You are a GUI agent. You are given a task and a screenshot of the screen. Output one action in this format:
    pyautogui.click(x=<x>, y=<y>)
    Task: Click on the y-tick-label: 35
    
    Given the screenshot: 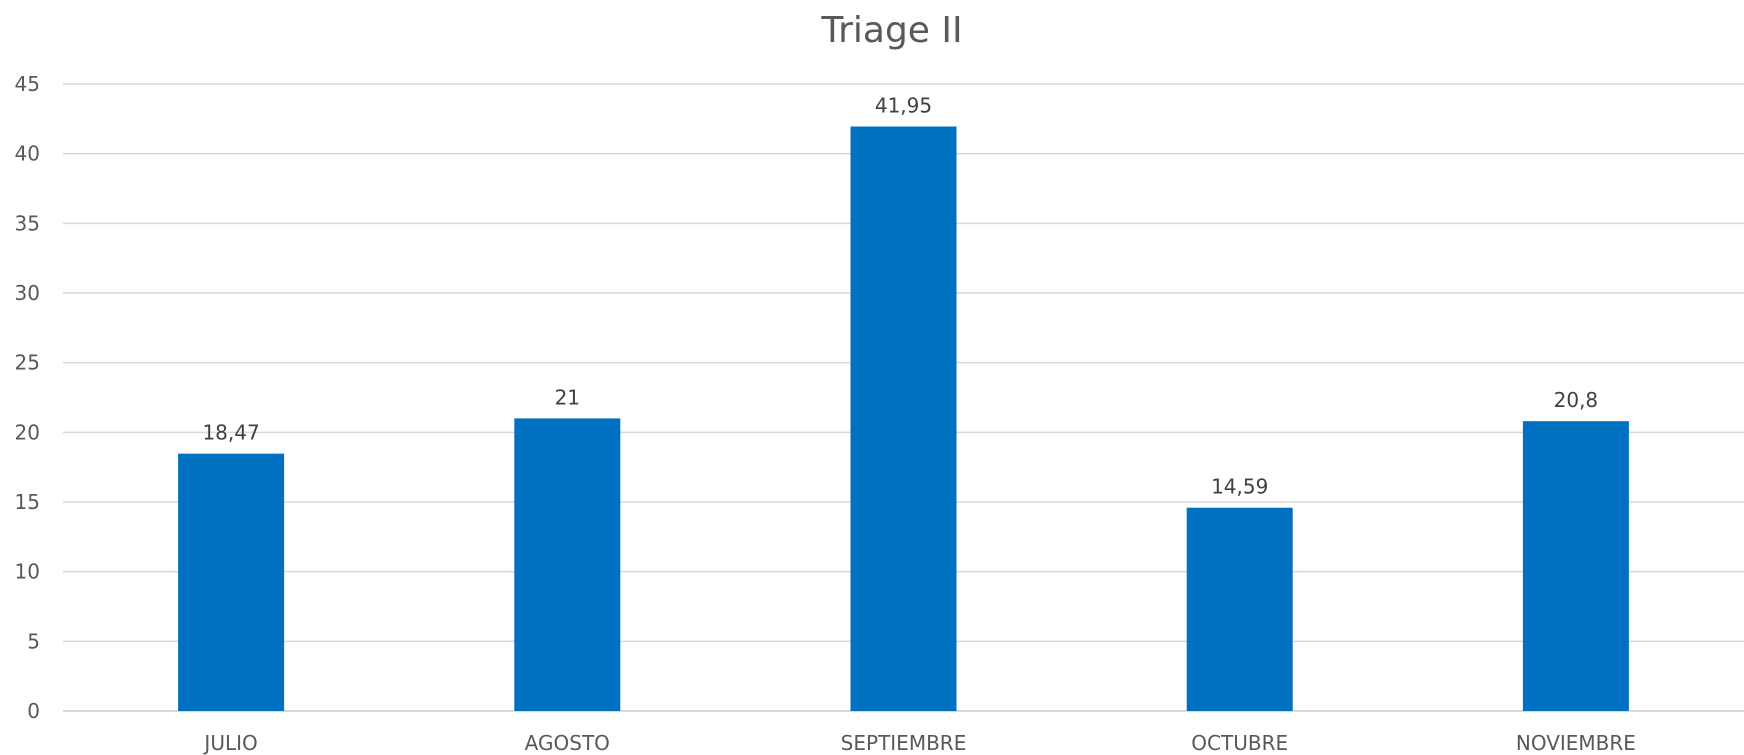 What is the action you would take?
    pyautogui.click(x=27, y=223)
    